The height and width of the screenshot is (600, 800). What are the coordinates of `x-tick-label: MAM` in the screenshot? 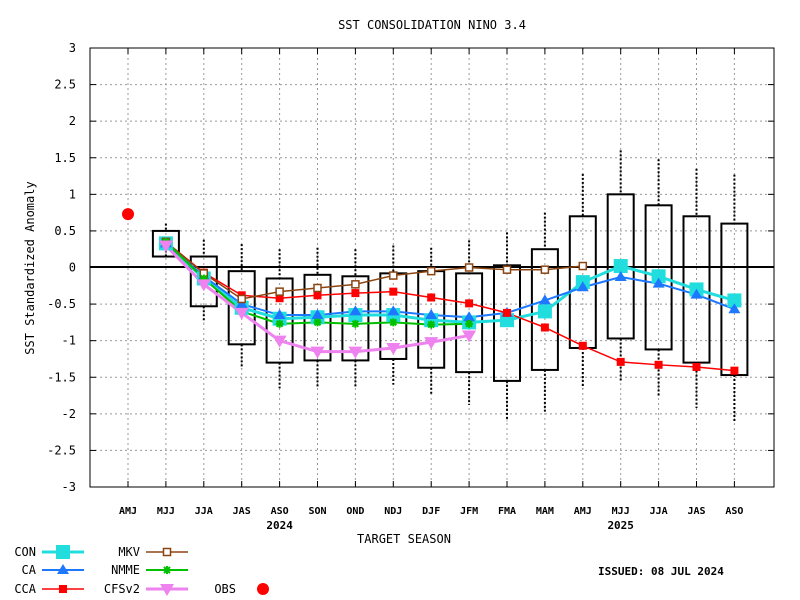 It's located at (545, 511).